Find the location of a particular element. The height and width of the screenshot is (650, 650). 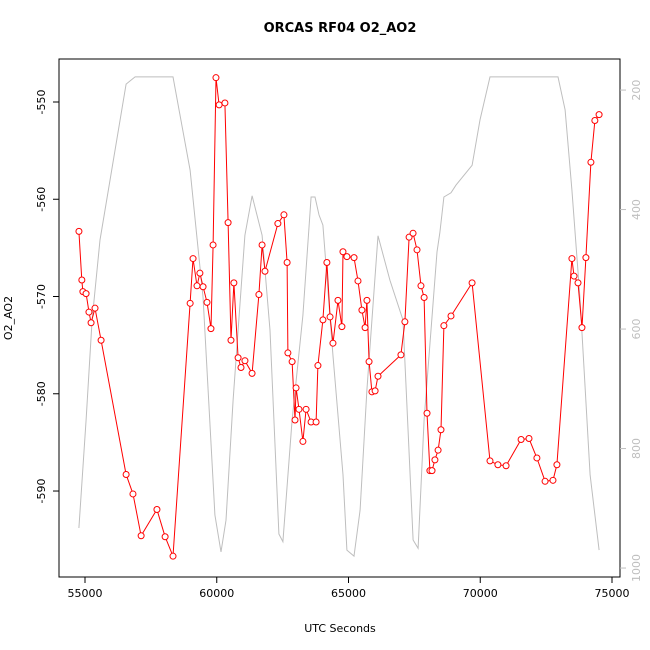

y2-tick-label: 800 is located at coordinates (636, 448).